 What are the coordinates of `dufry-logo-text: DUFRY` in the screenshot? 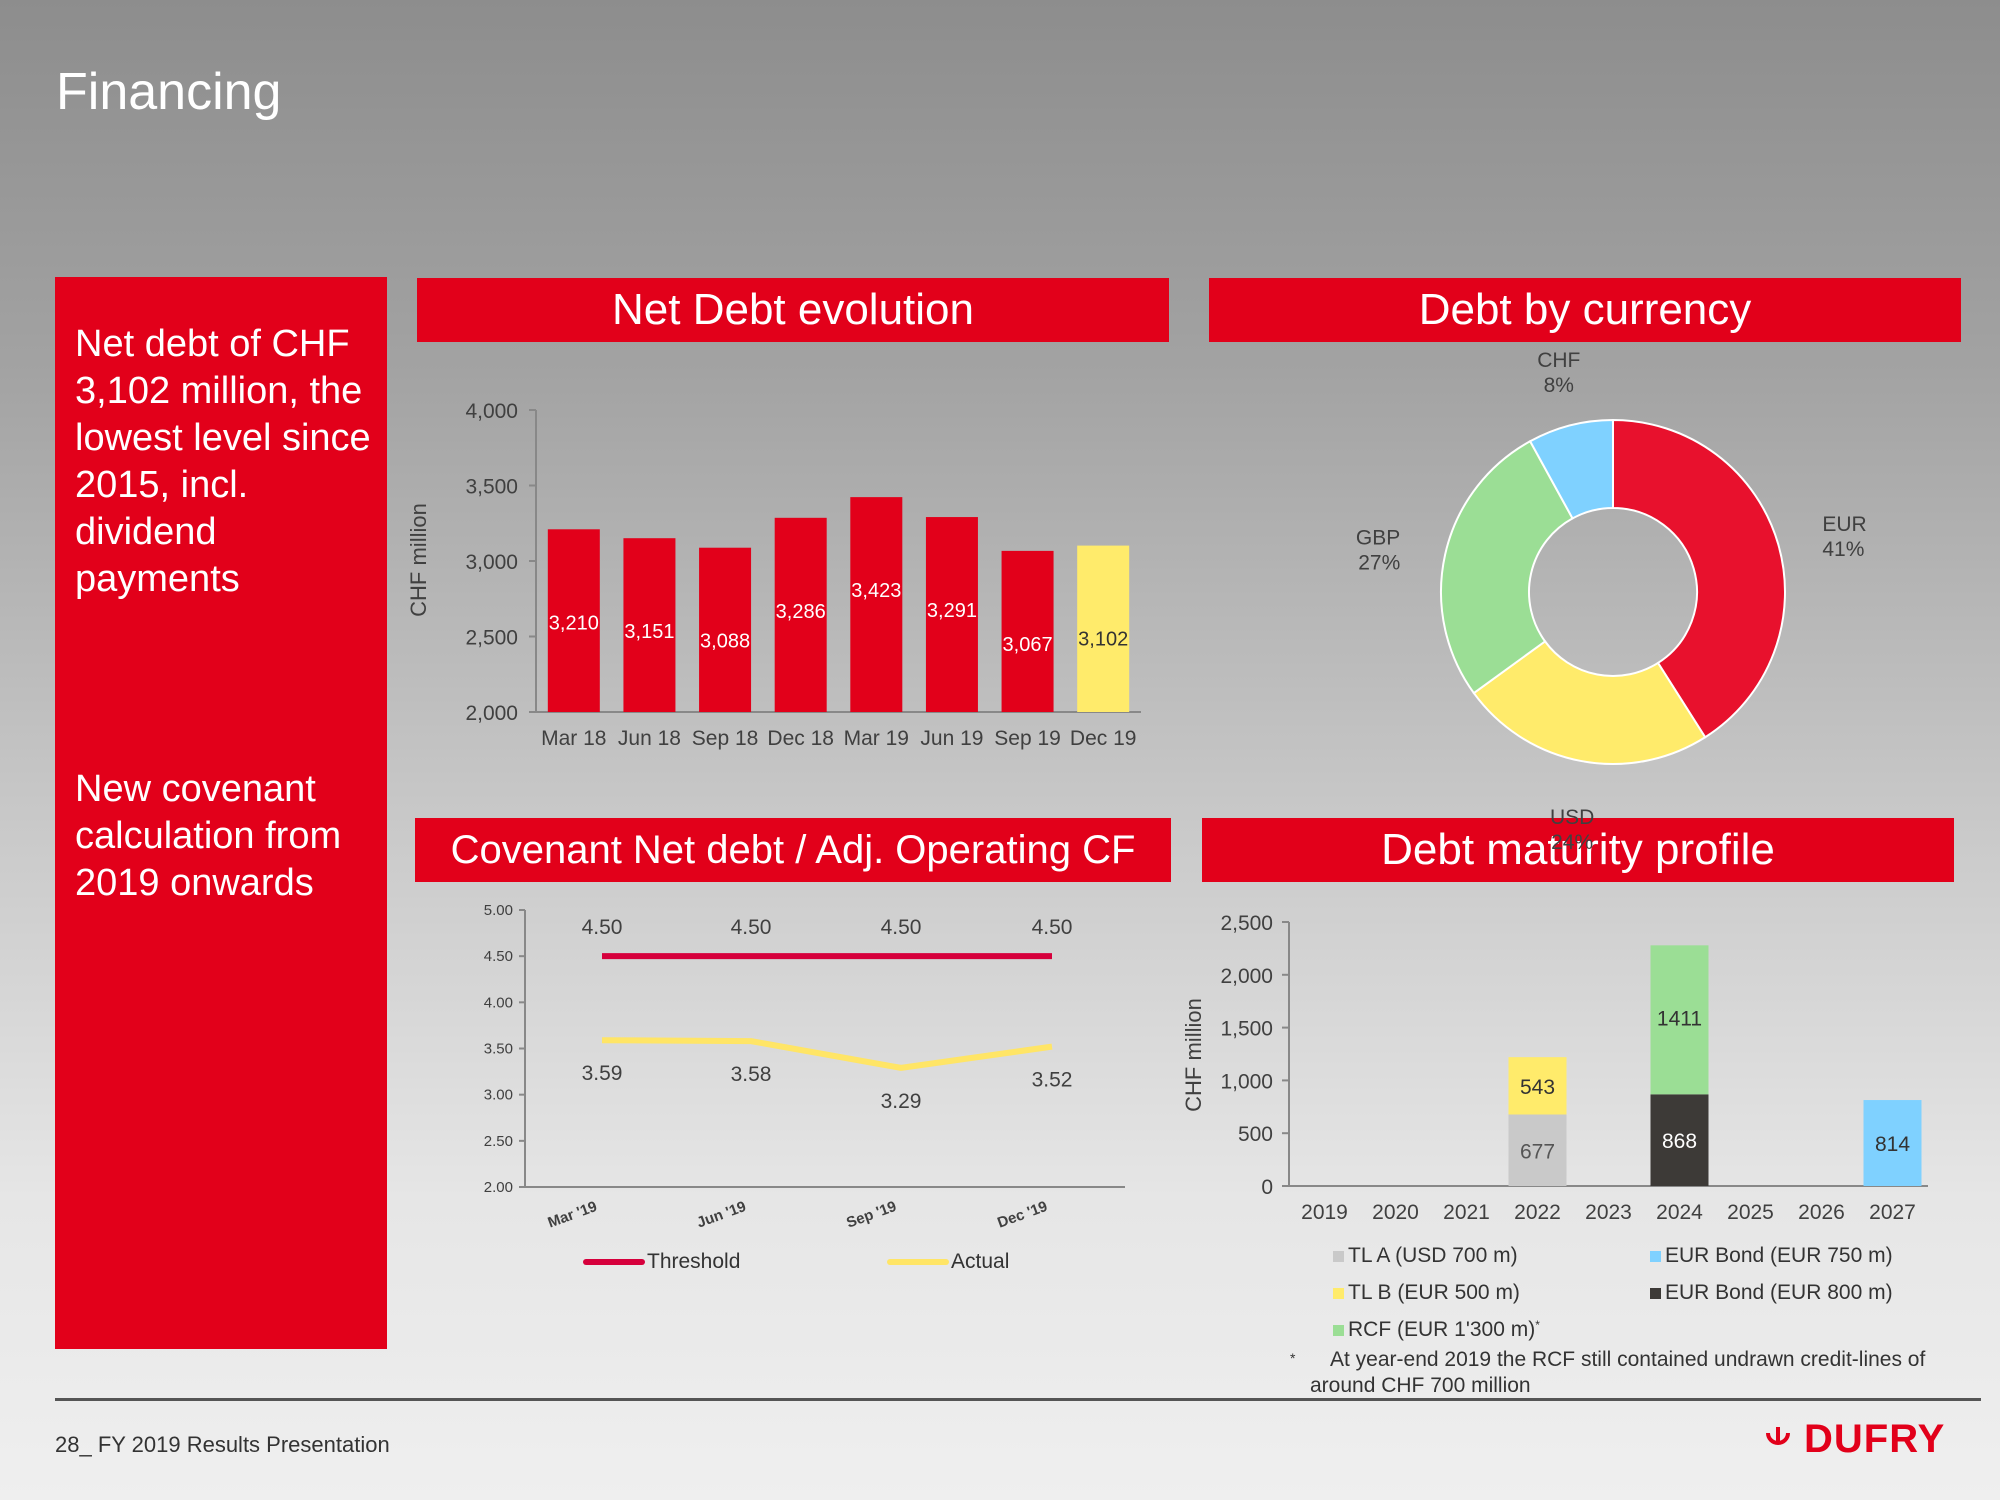 It's located at (1875, 1438).